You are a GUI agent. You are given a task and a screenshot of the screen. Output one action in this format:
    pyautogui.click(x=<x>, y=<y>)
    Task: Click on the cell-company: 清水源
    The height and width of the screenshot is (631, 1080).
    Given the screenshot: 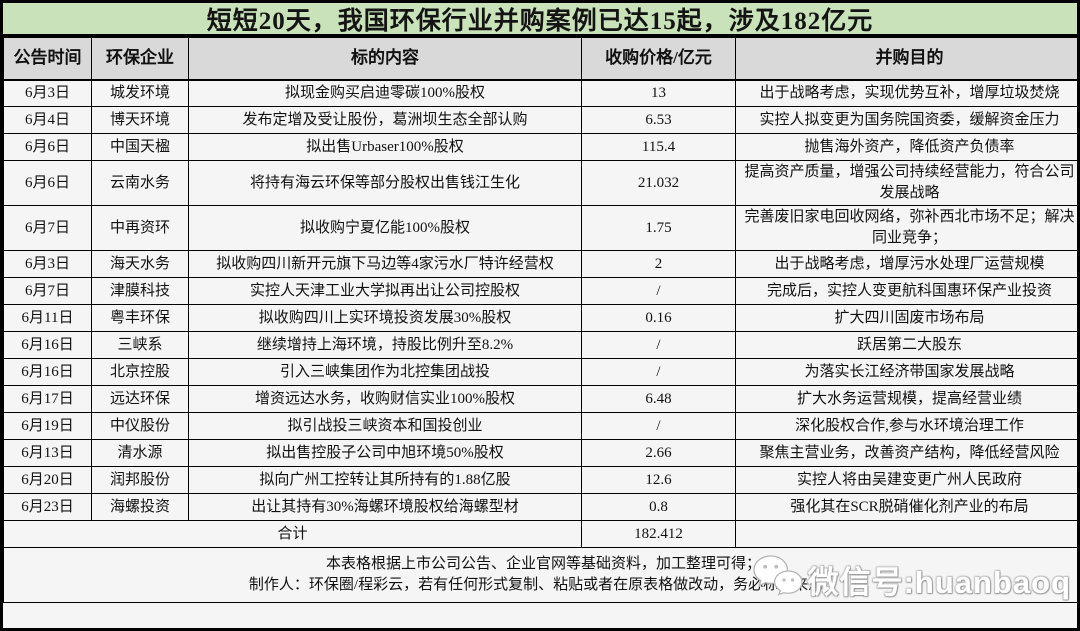 What is the action you would take?
    pyautogui.click(x=140, y=453)
    